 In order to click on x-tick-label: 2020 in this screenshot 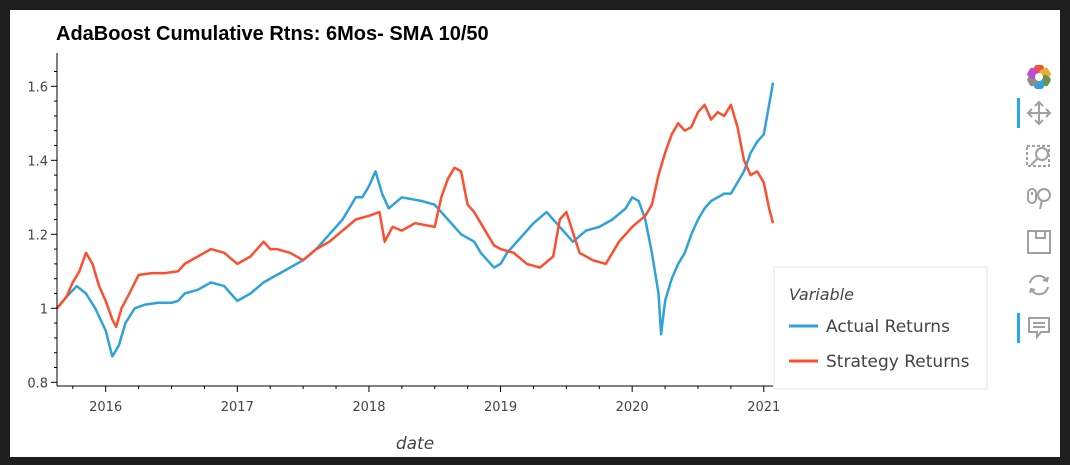, I will do `click(632, 407)`.